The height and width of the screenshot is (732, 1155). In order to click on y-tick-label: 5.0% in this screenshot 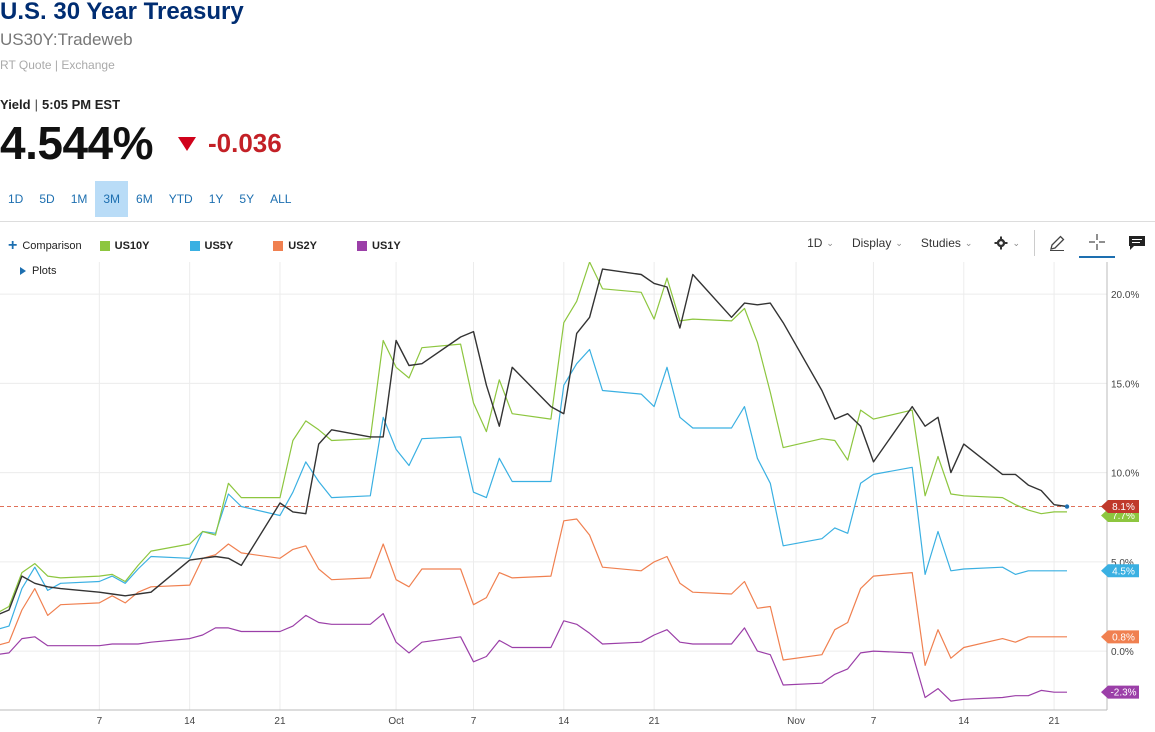, I will do `click(1122, 563)`.